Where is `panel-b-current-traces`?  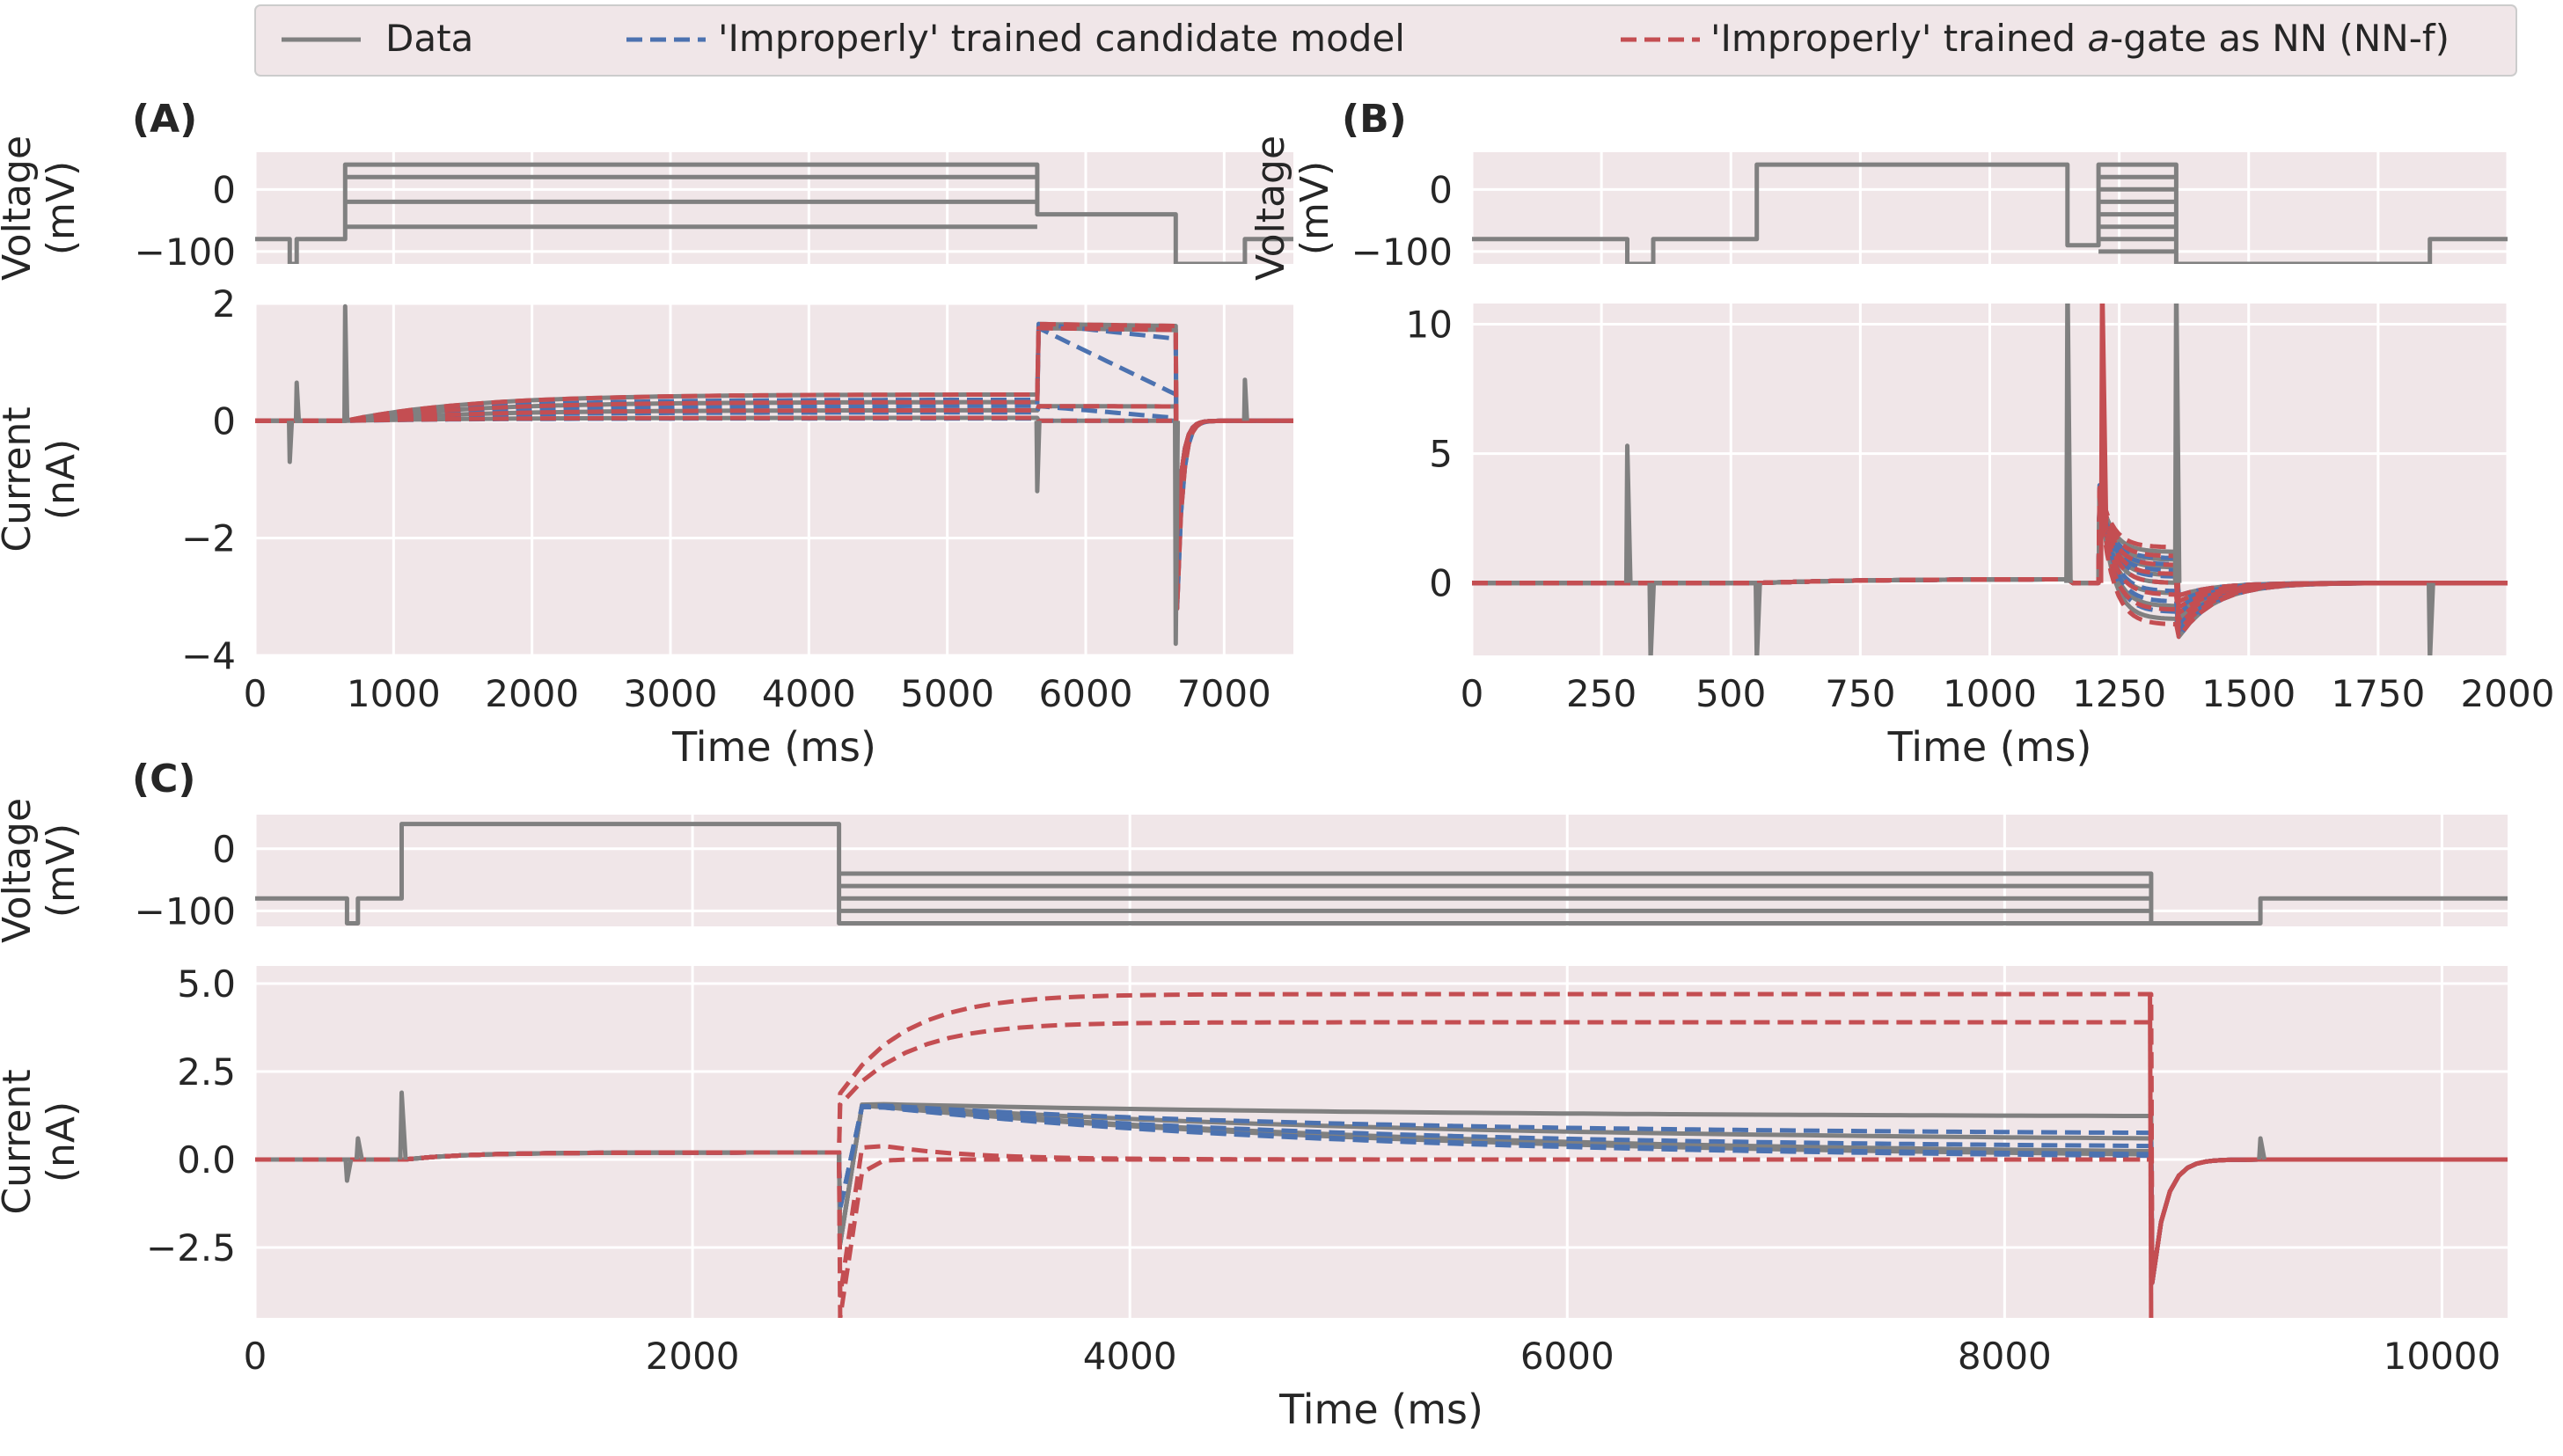 panel-b-current-traces is located at coordinates (1990, 479).